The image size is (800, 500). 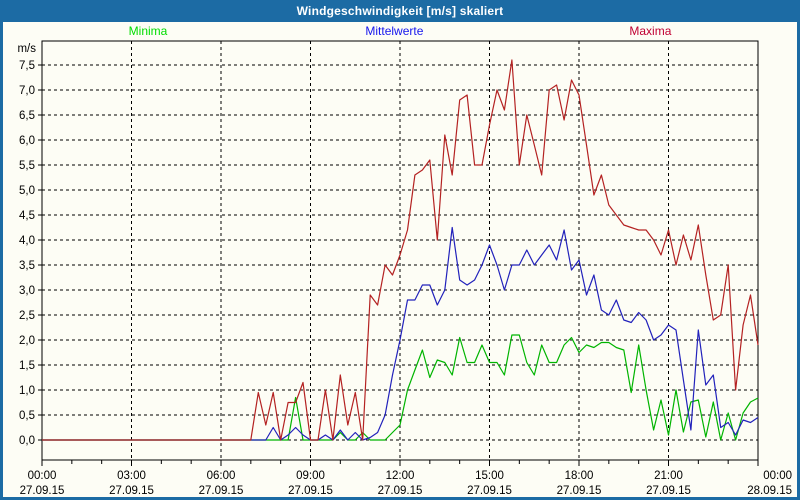 I want to click on y-tick-label: 1,5, so click(x=27, y=366).